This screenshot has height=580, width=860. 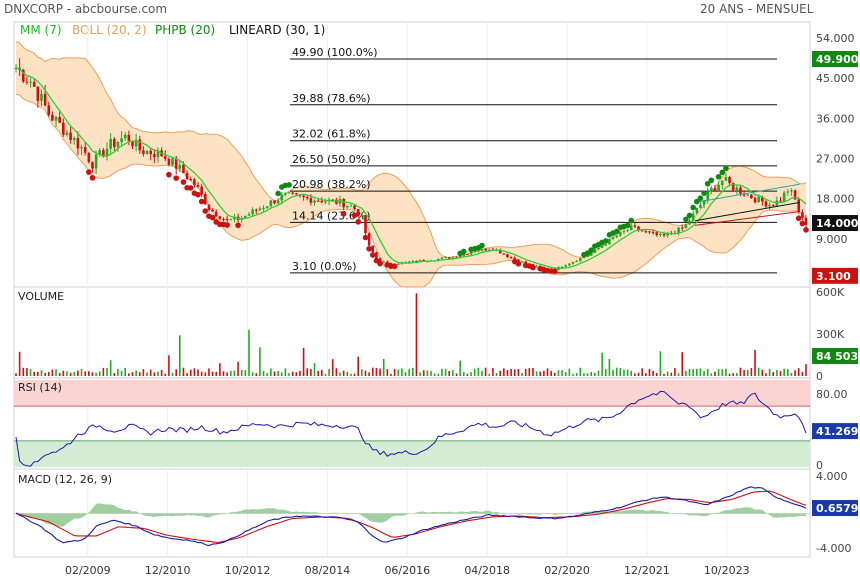 I want to click on badge-high-bg, so click(x=835, y=59).